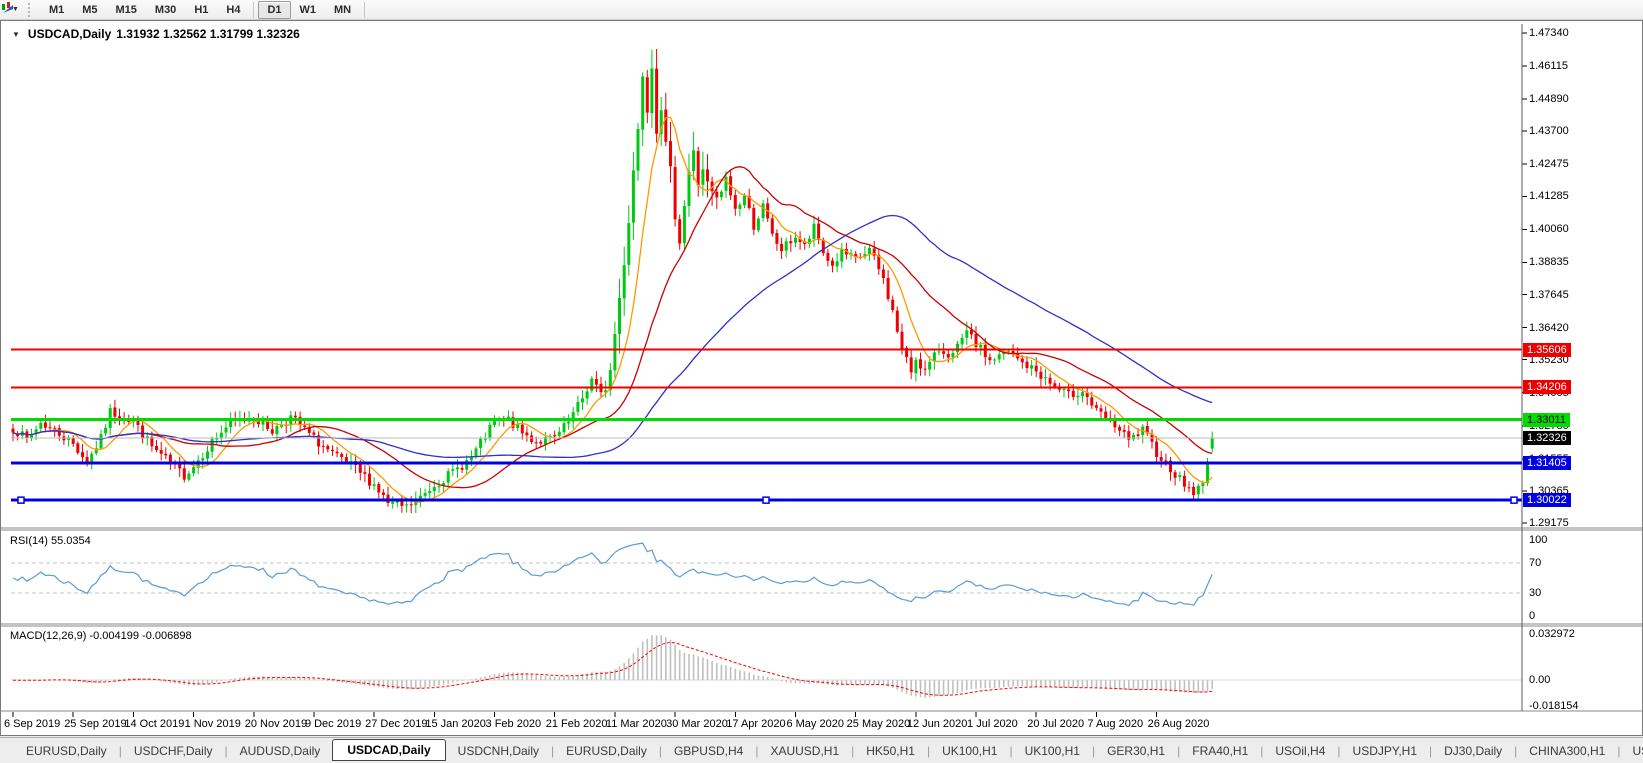 The width and height of the screenshot is (1643, 763). What do you see at coordinates (276, 724) in the screenshot?
I see `date-tick-label: 20 Nov 2019` at bounding box center [276, 724].